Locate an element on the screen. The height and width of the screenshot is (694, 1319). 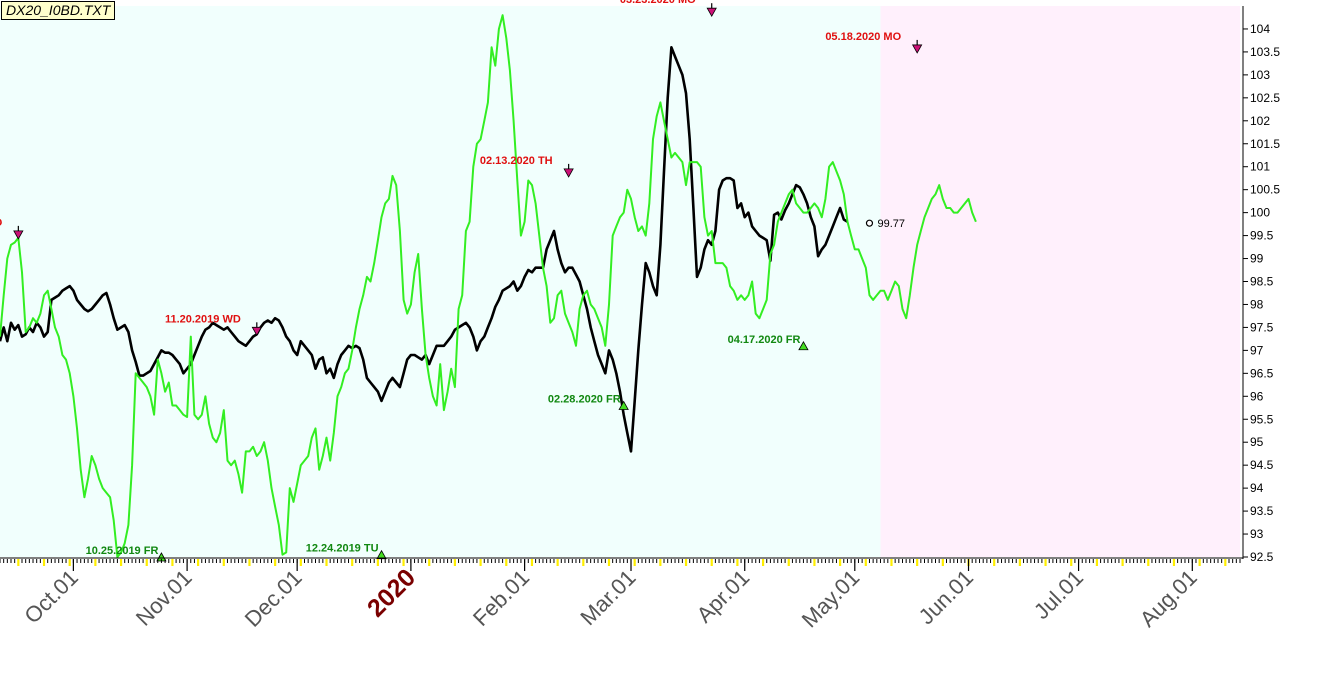
y-tick-label: 94 is located at coordinates (1257, 488).